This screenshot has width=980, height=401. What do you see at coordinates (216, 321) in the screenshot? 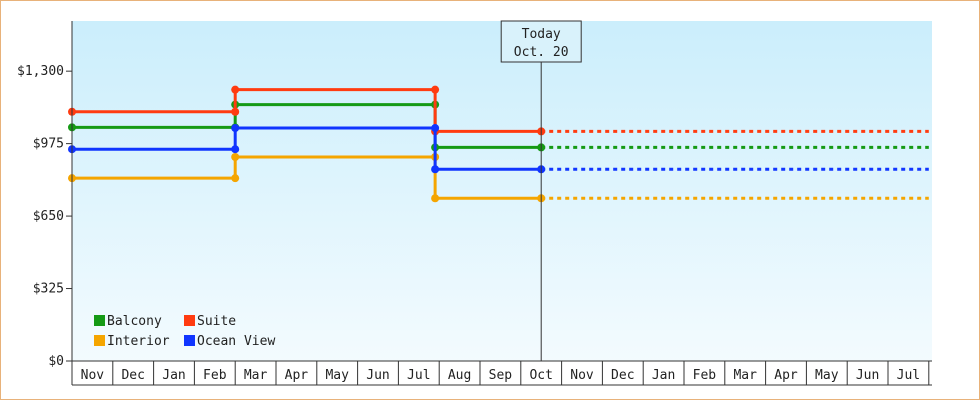
I see `legend-label: Suite` at bounding box center [216, 321].